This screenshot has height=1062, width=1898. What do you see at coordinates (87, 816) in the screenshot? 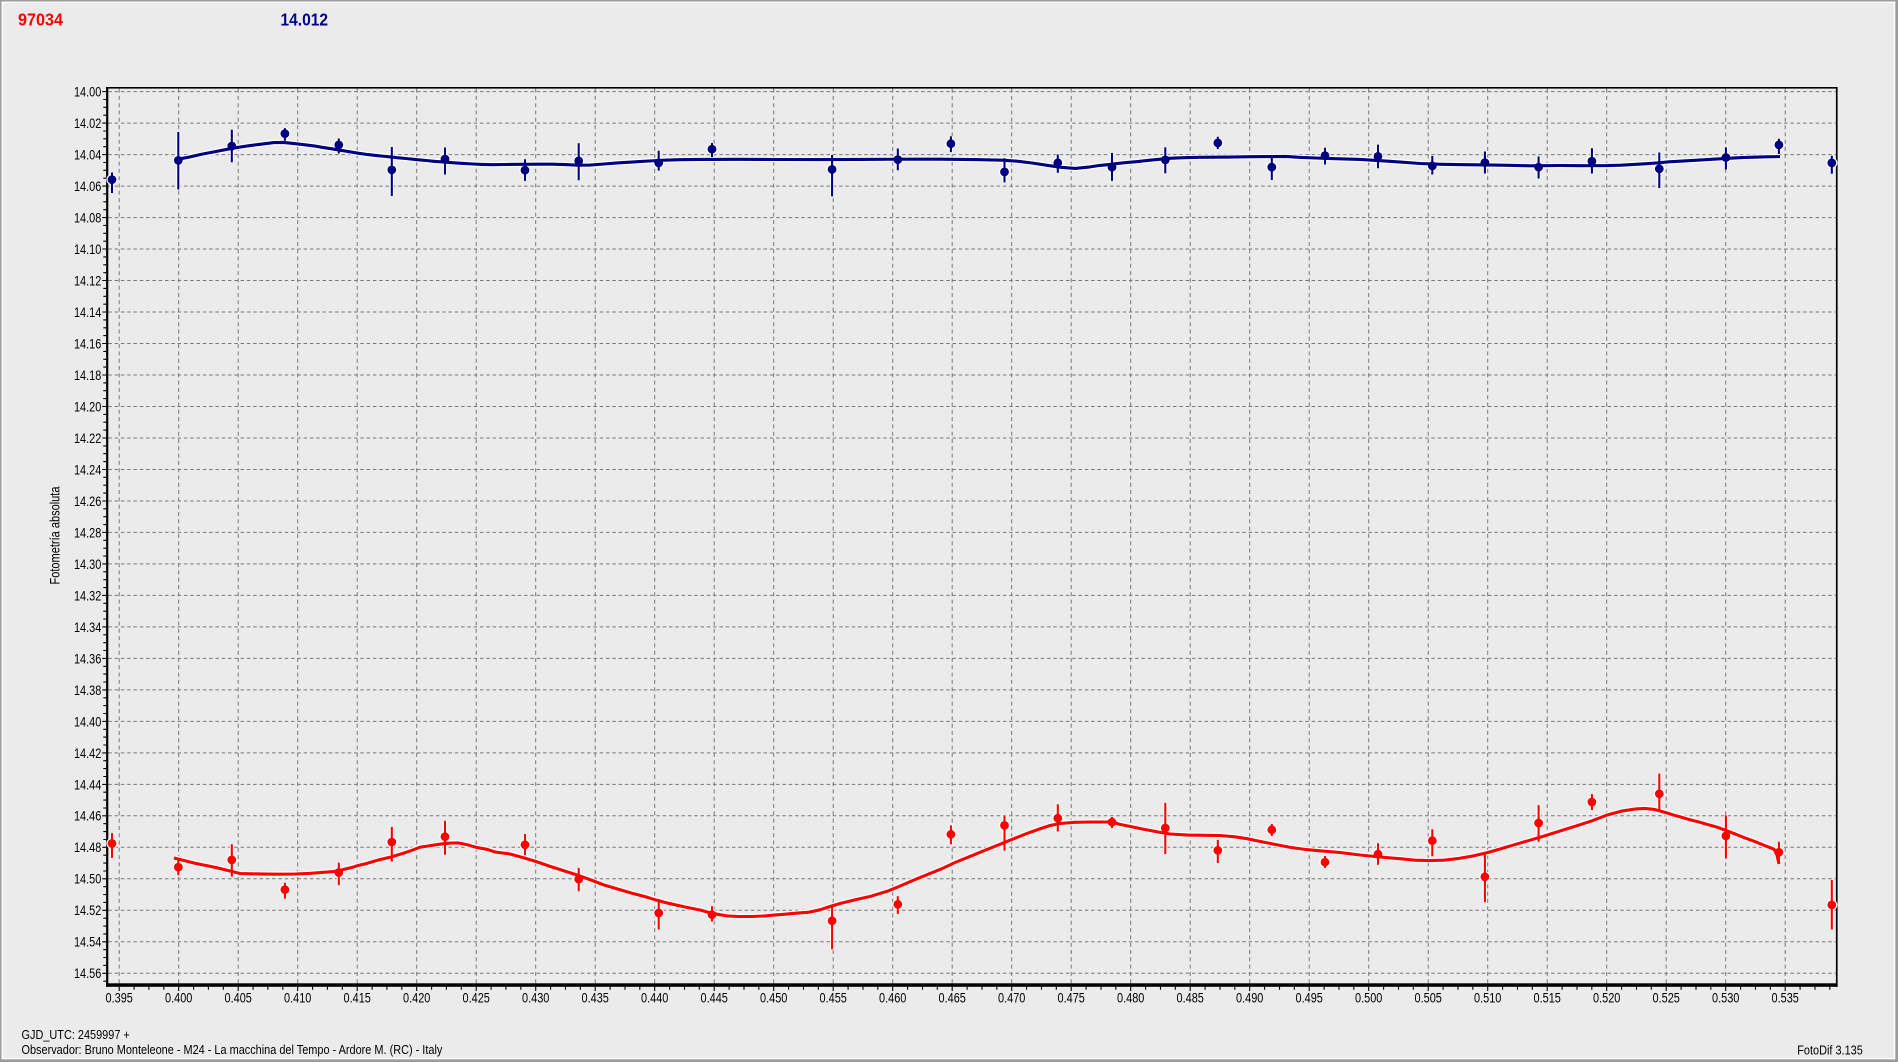
I see `svg-text: 14.46` at bounding box center [87, 816].